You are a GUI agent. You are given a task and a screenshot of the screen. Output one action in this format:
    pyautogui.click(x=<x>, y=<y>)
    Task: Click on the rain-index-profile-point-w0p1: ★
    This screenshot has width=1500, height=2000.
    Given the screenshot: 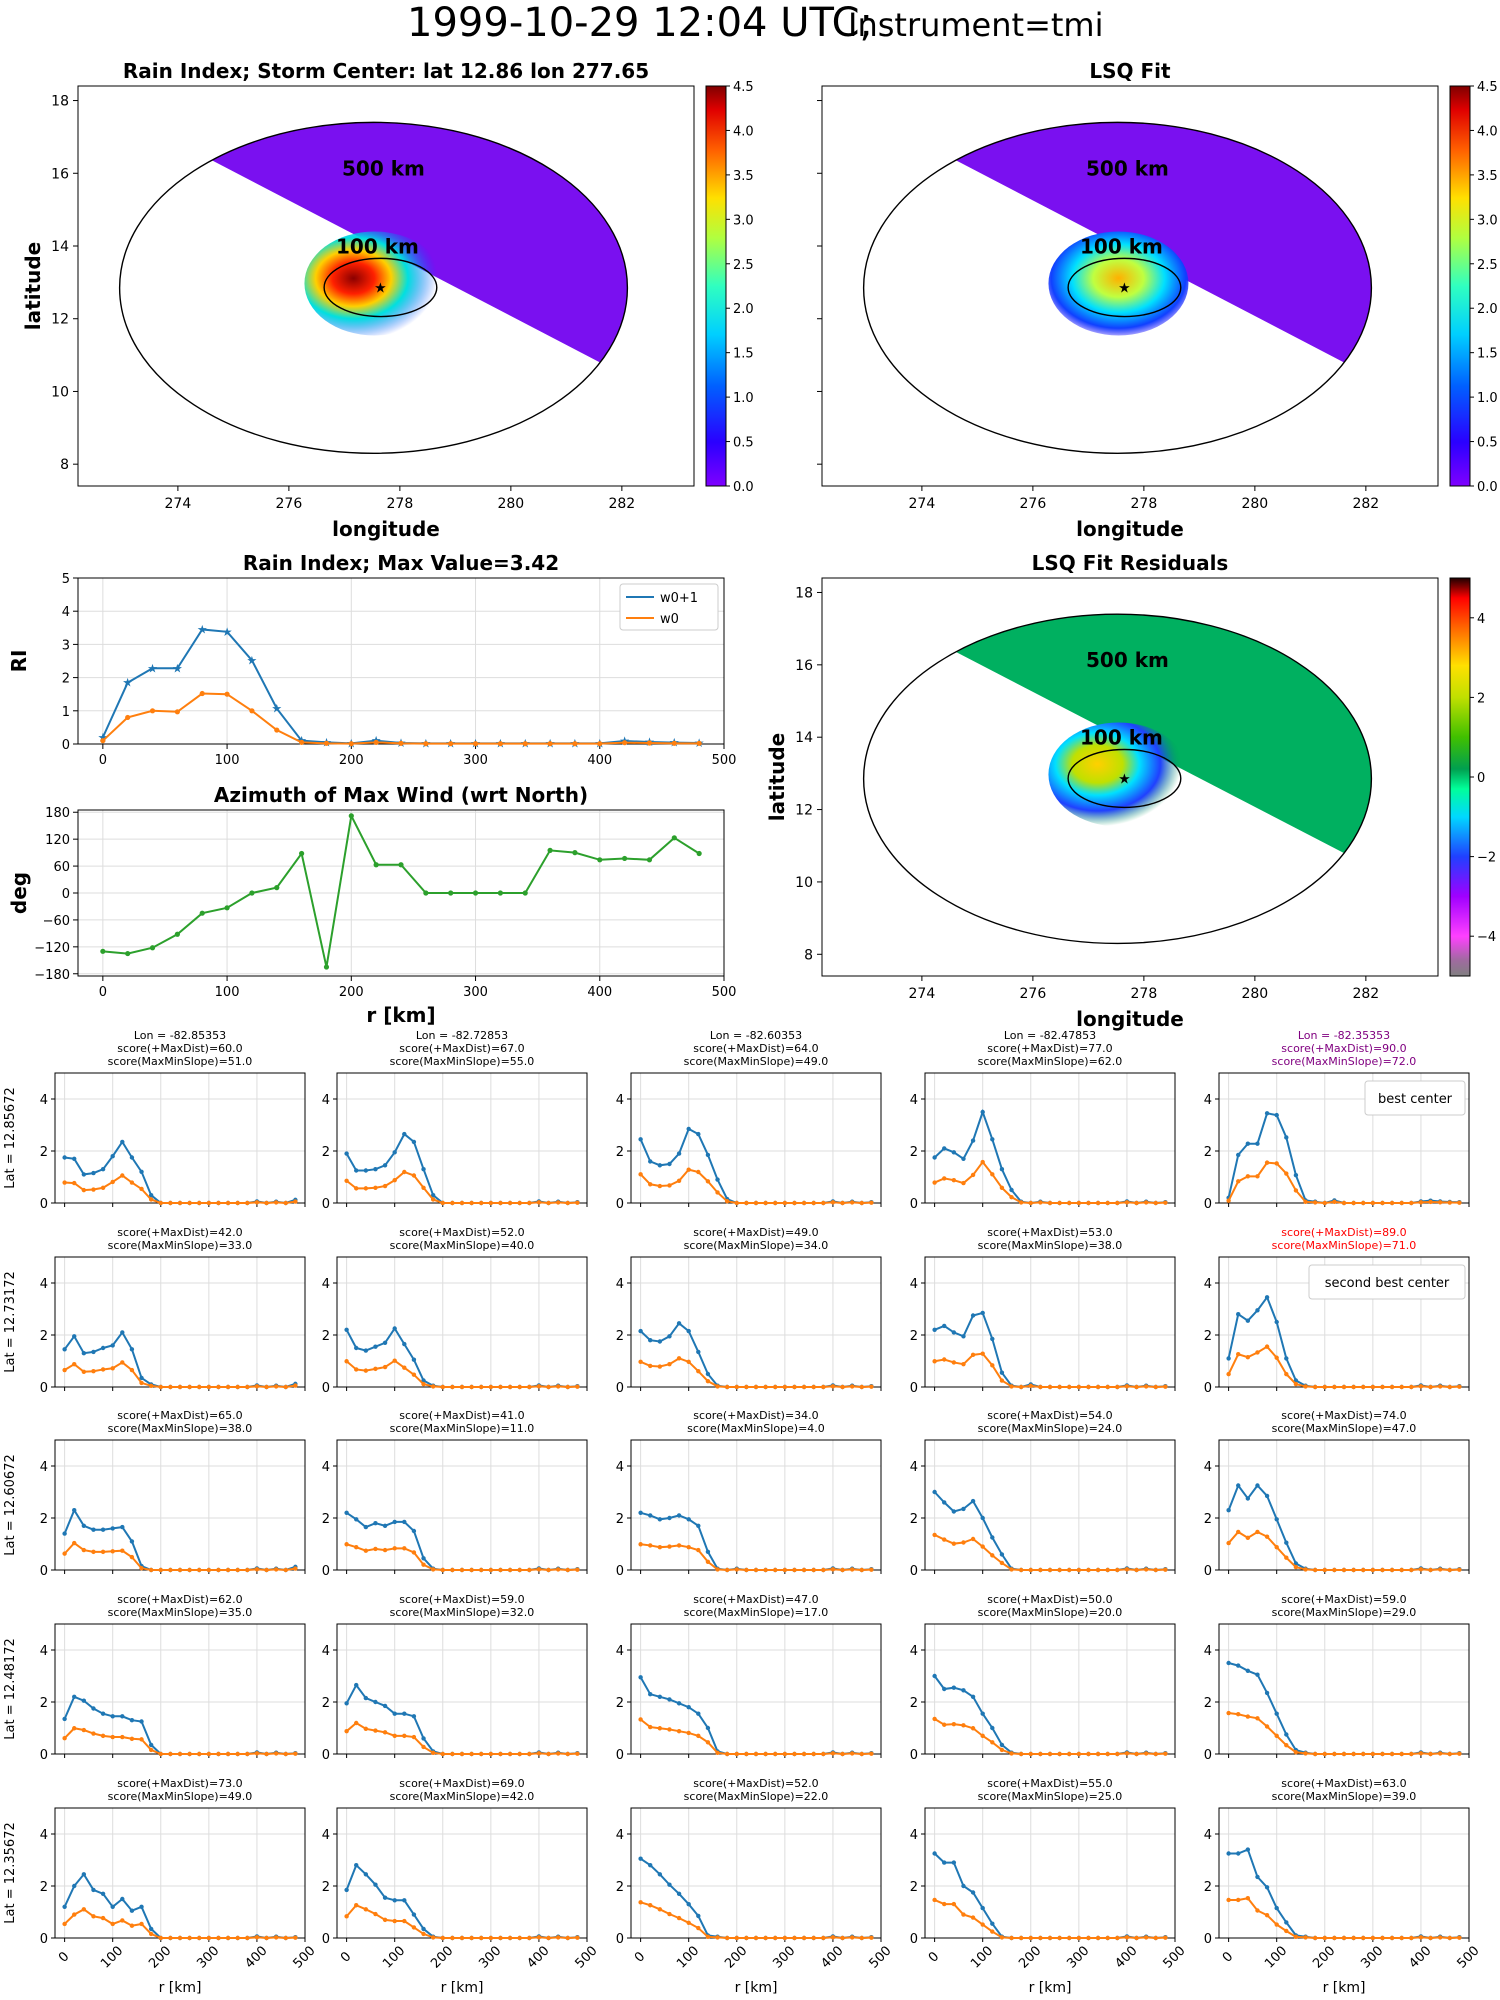 What is the action you would take?
    pyautogui.click(x=202, y=629)
    